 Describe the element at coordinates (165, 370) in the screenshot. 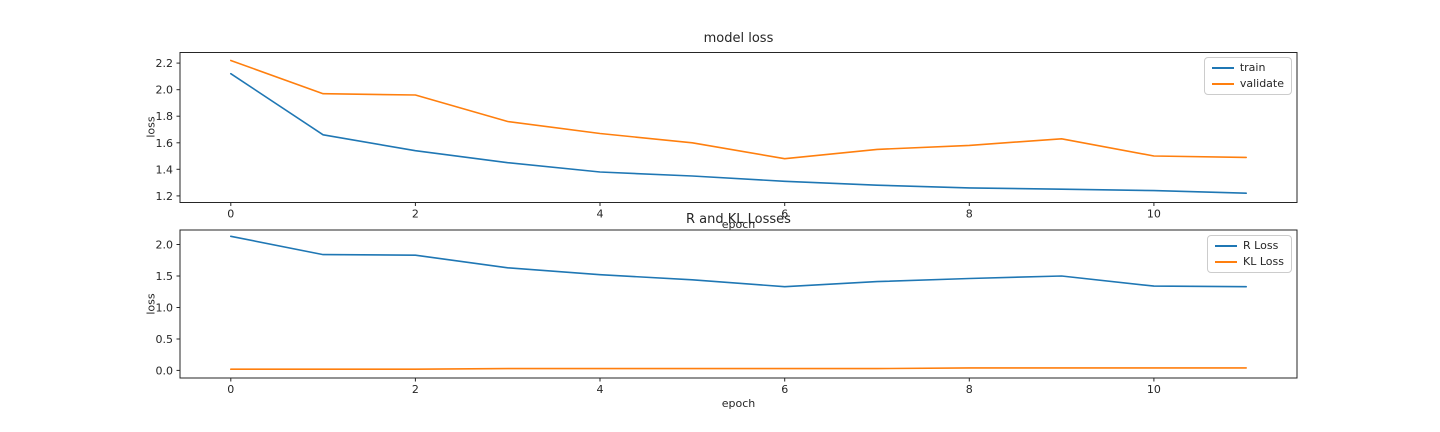

I see `y-tick-label: 0.0` at that location.